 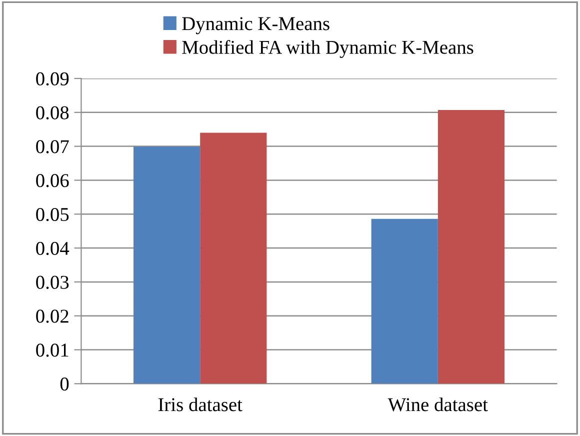 I want to click on y-tick-label: 0.05, so click(x=52, y=215).